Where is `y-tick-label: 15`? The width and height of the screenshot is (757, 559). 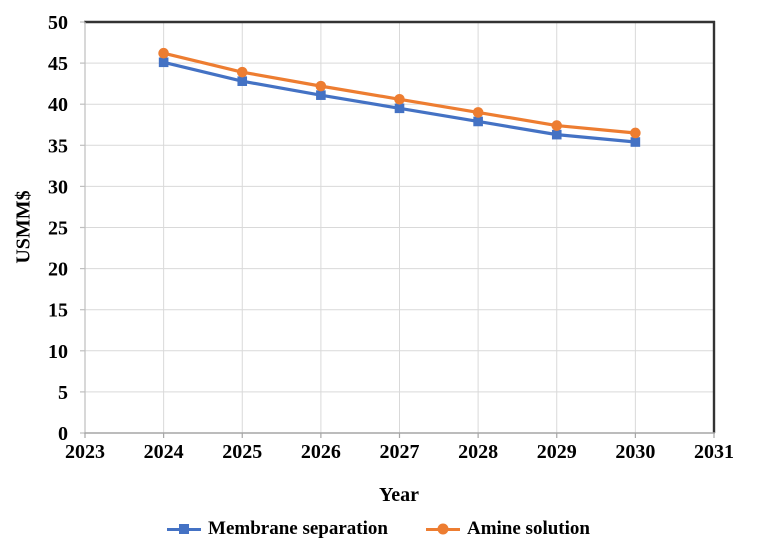
y-tick-label: 15 is located at coordinates (58, 311).